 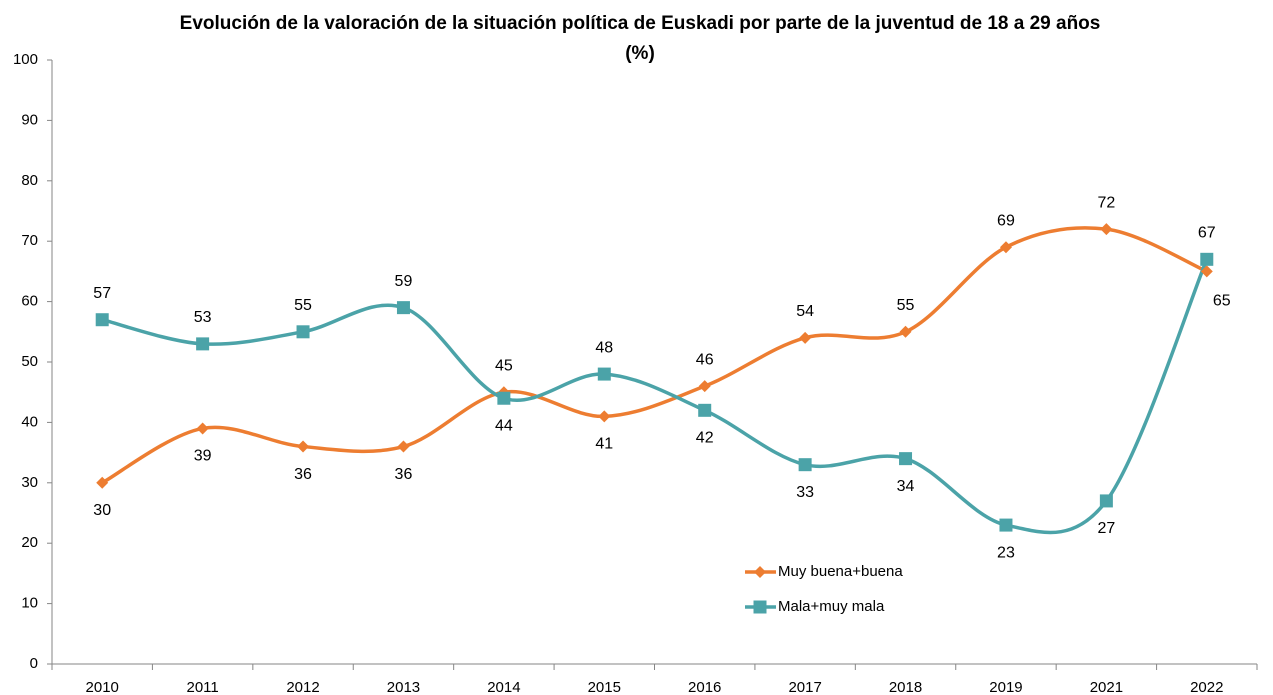 What do you see at coordinates (604, 347) in the screenshot?
I see `data-label: 48` at bounding box center [604, 347].